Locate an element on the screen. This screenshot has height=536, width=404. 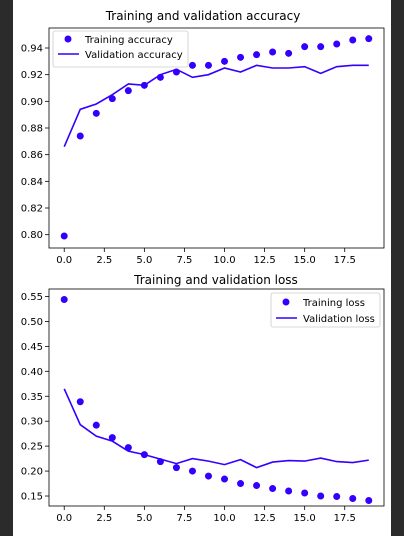
accuracy-xtick: 7.5 is located at coordinates (184, 257).